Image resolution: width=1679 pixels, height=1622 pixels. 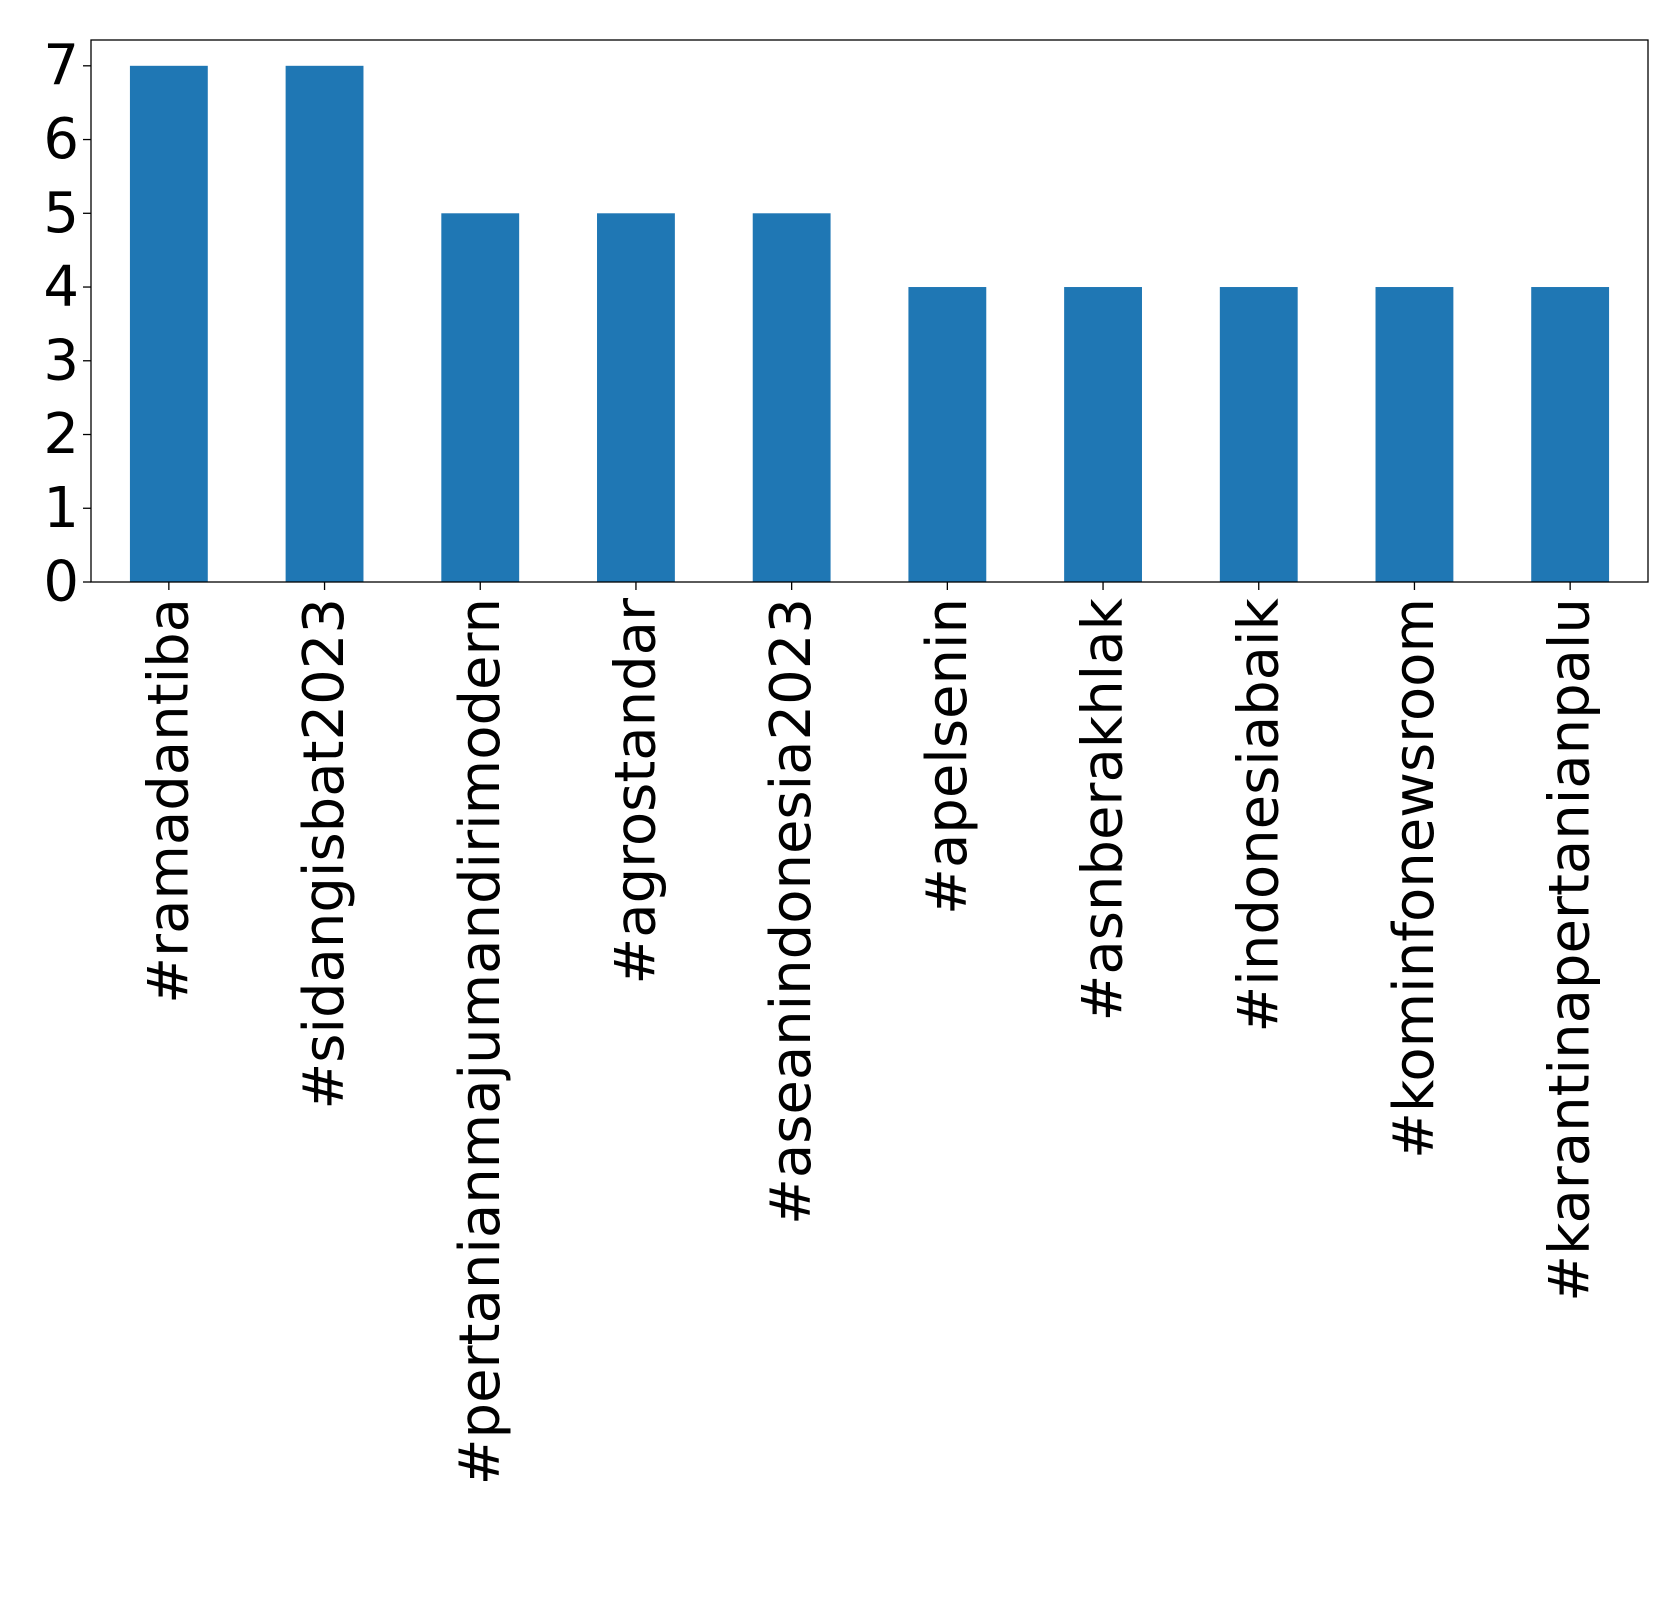 I want to click on y-tick-label-2: 2, so click(x=61, y=434).